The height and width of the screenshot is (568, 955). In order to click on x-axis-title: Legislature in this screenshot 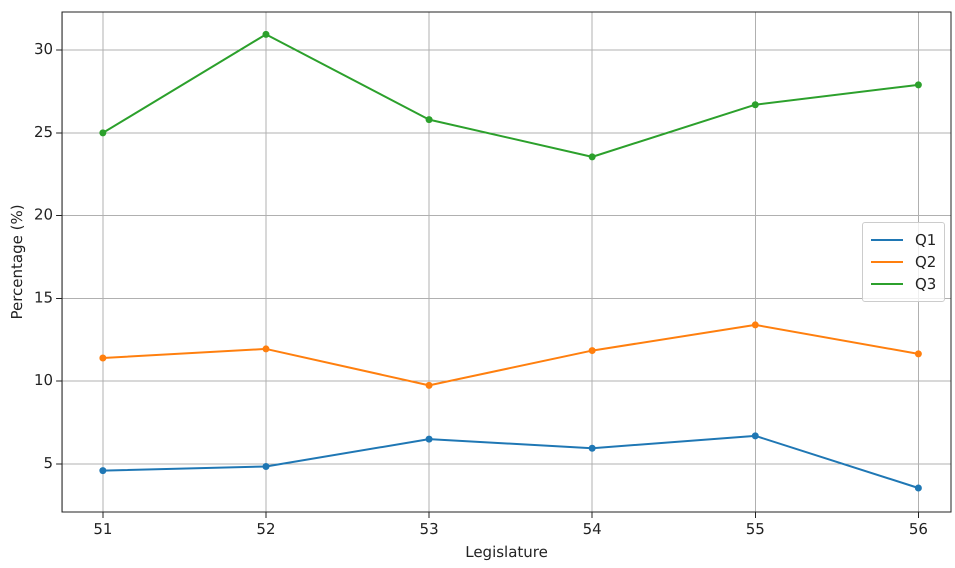, I will do `click(506, 551)`.